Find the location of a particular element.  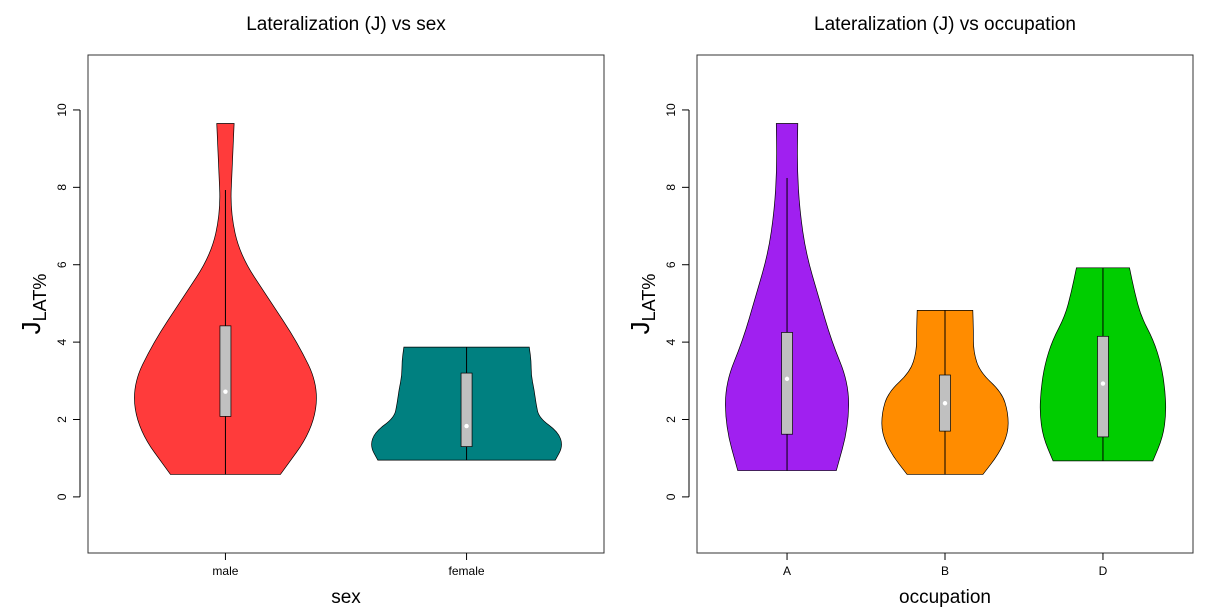

x-tick-label: D is located at coordinates (1103, 571).